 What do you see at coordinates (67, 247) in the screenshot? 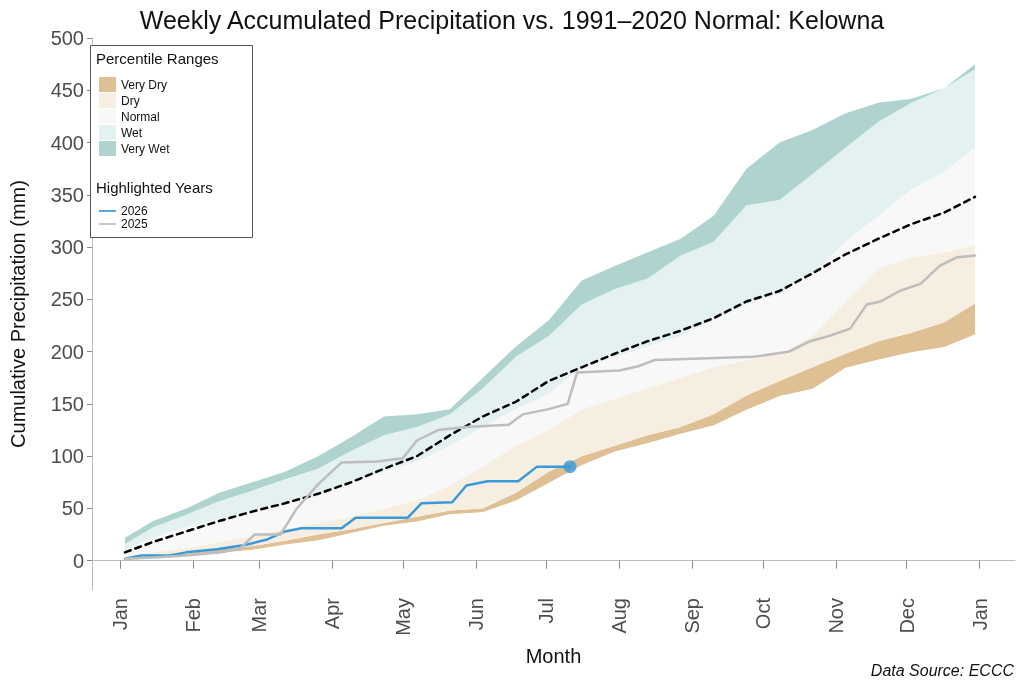
I see `y-tick-label: 300` at bounding box center [67, 247].